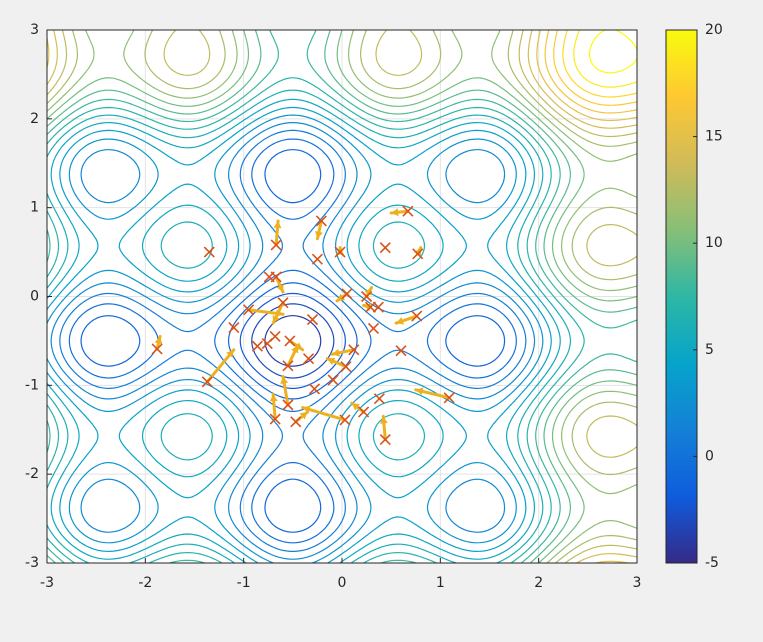 The height and width of the screenshot is (642, 763). Describe the element at coordinates (34, 30) in the screenshot. I see `y-tick-label: 3` at that location.